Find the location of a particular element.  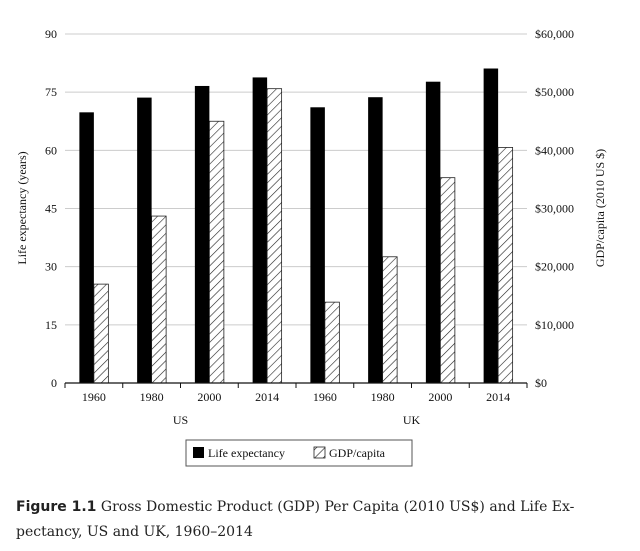

y-left-tick-label: 15 is located at coordinates (51, 325).